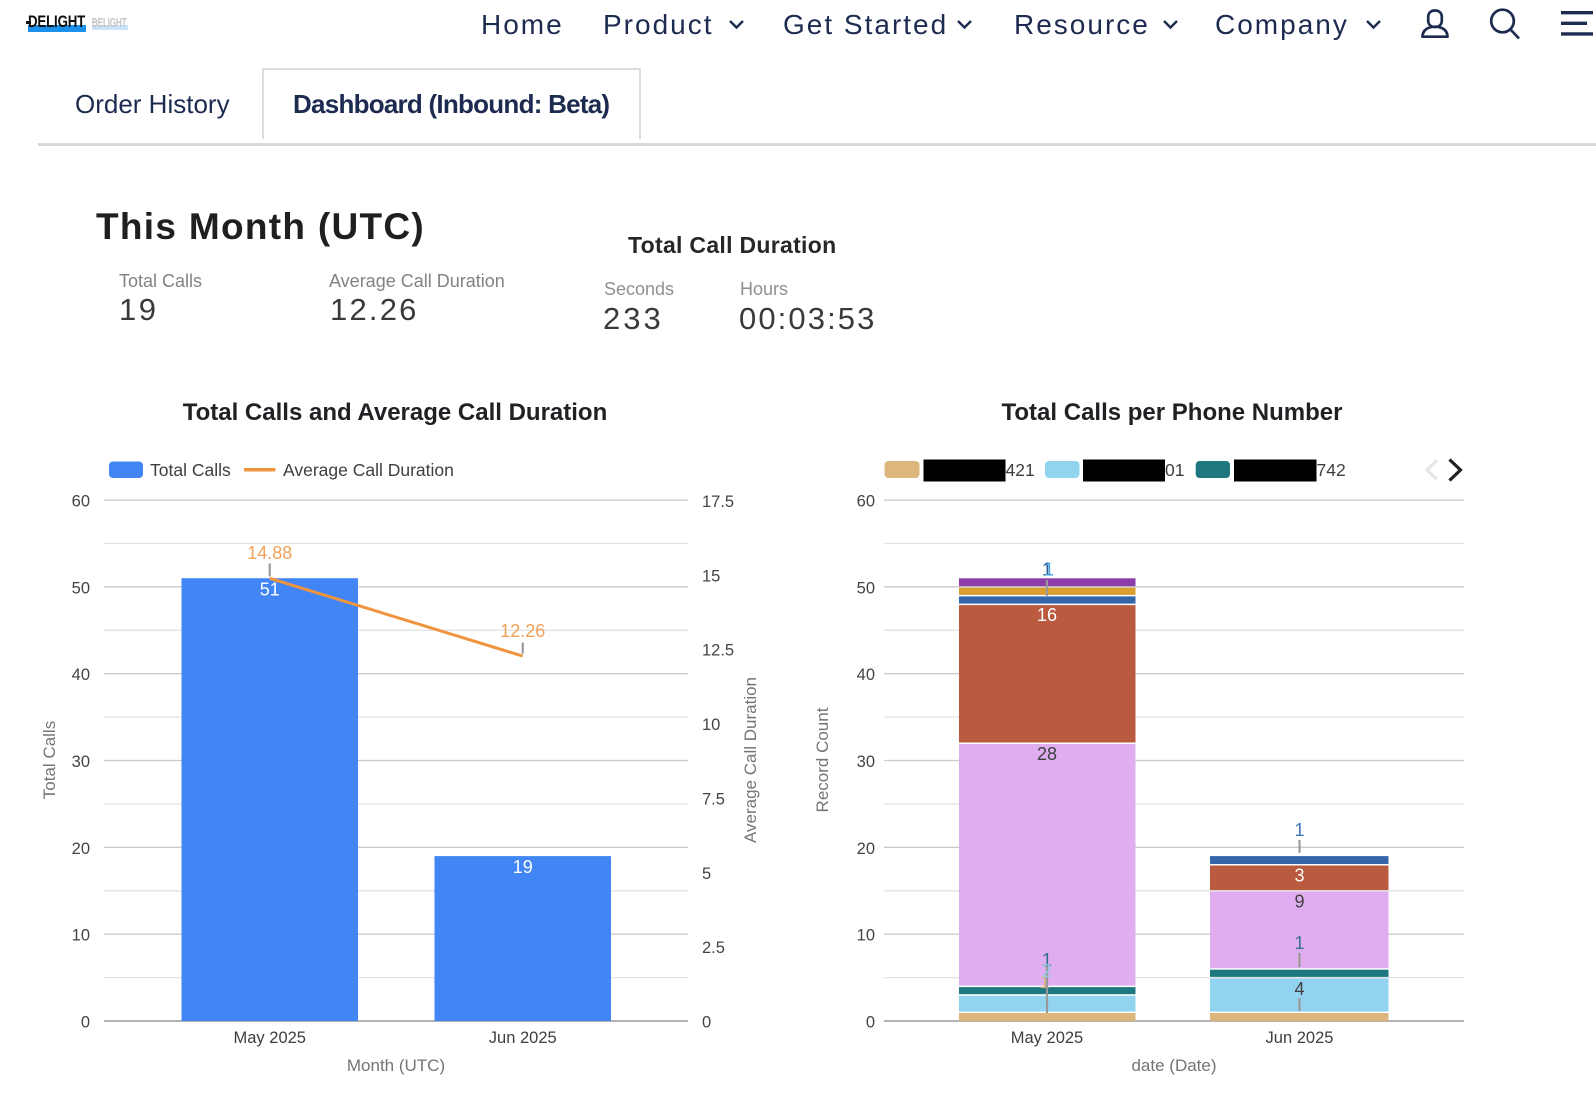 Image resolution: width=1596 pixels, height=1096 pixels. I want to click on svg-text: Total Calls per Phone Number, so click(1172, 412).